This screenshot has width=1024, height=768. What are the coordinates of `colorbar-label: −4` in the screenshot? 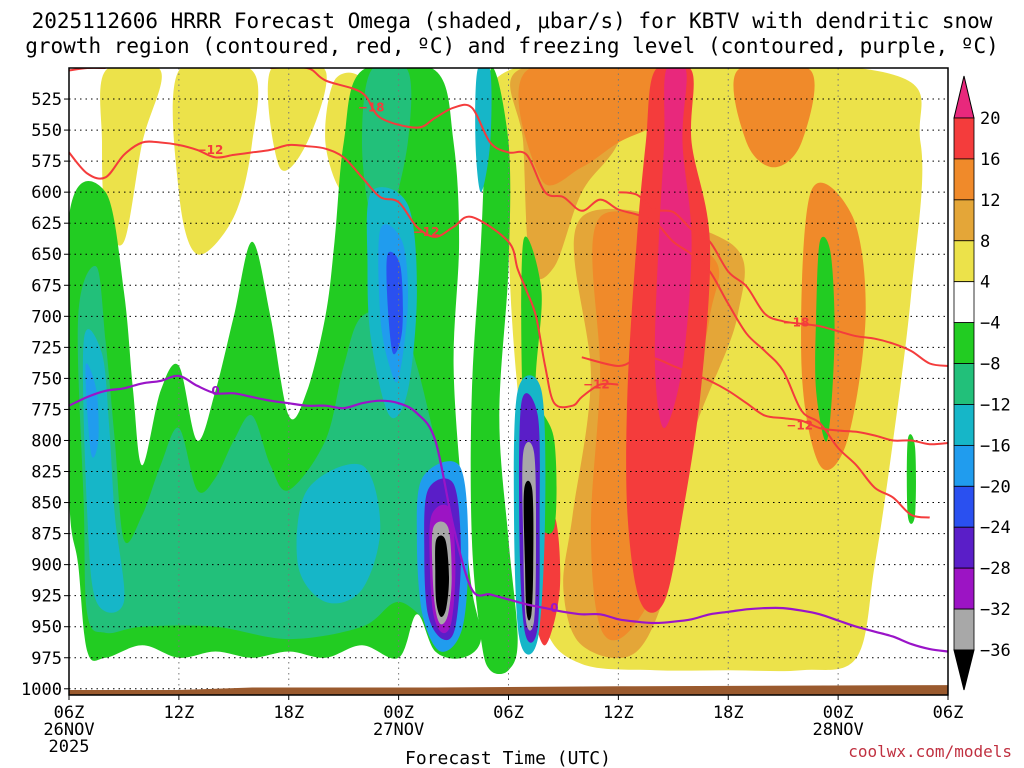 It's located at (990, 324).